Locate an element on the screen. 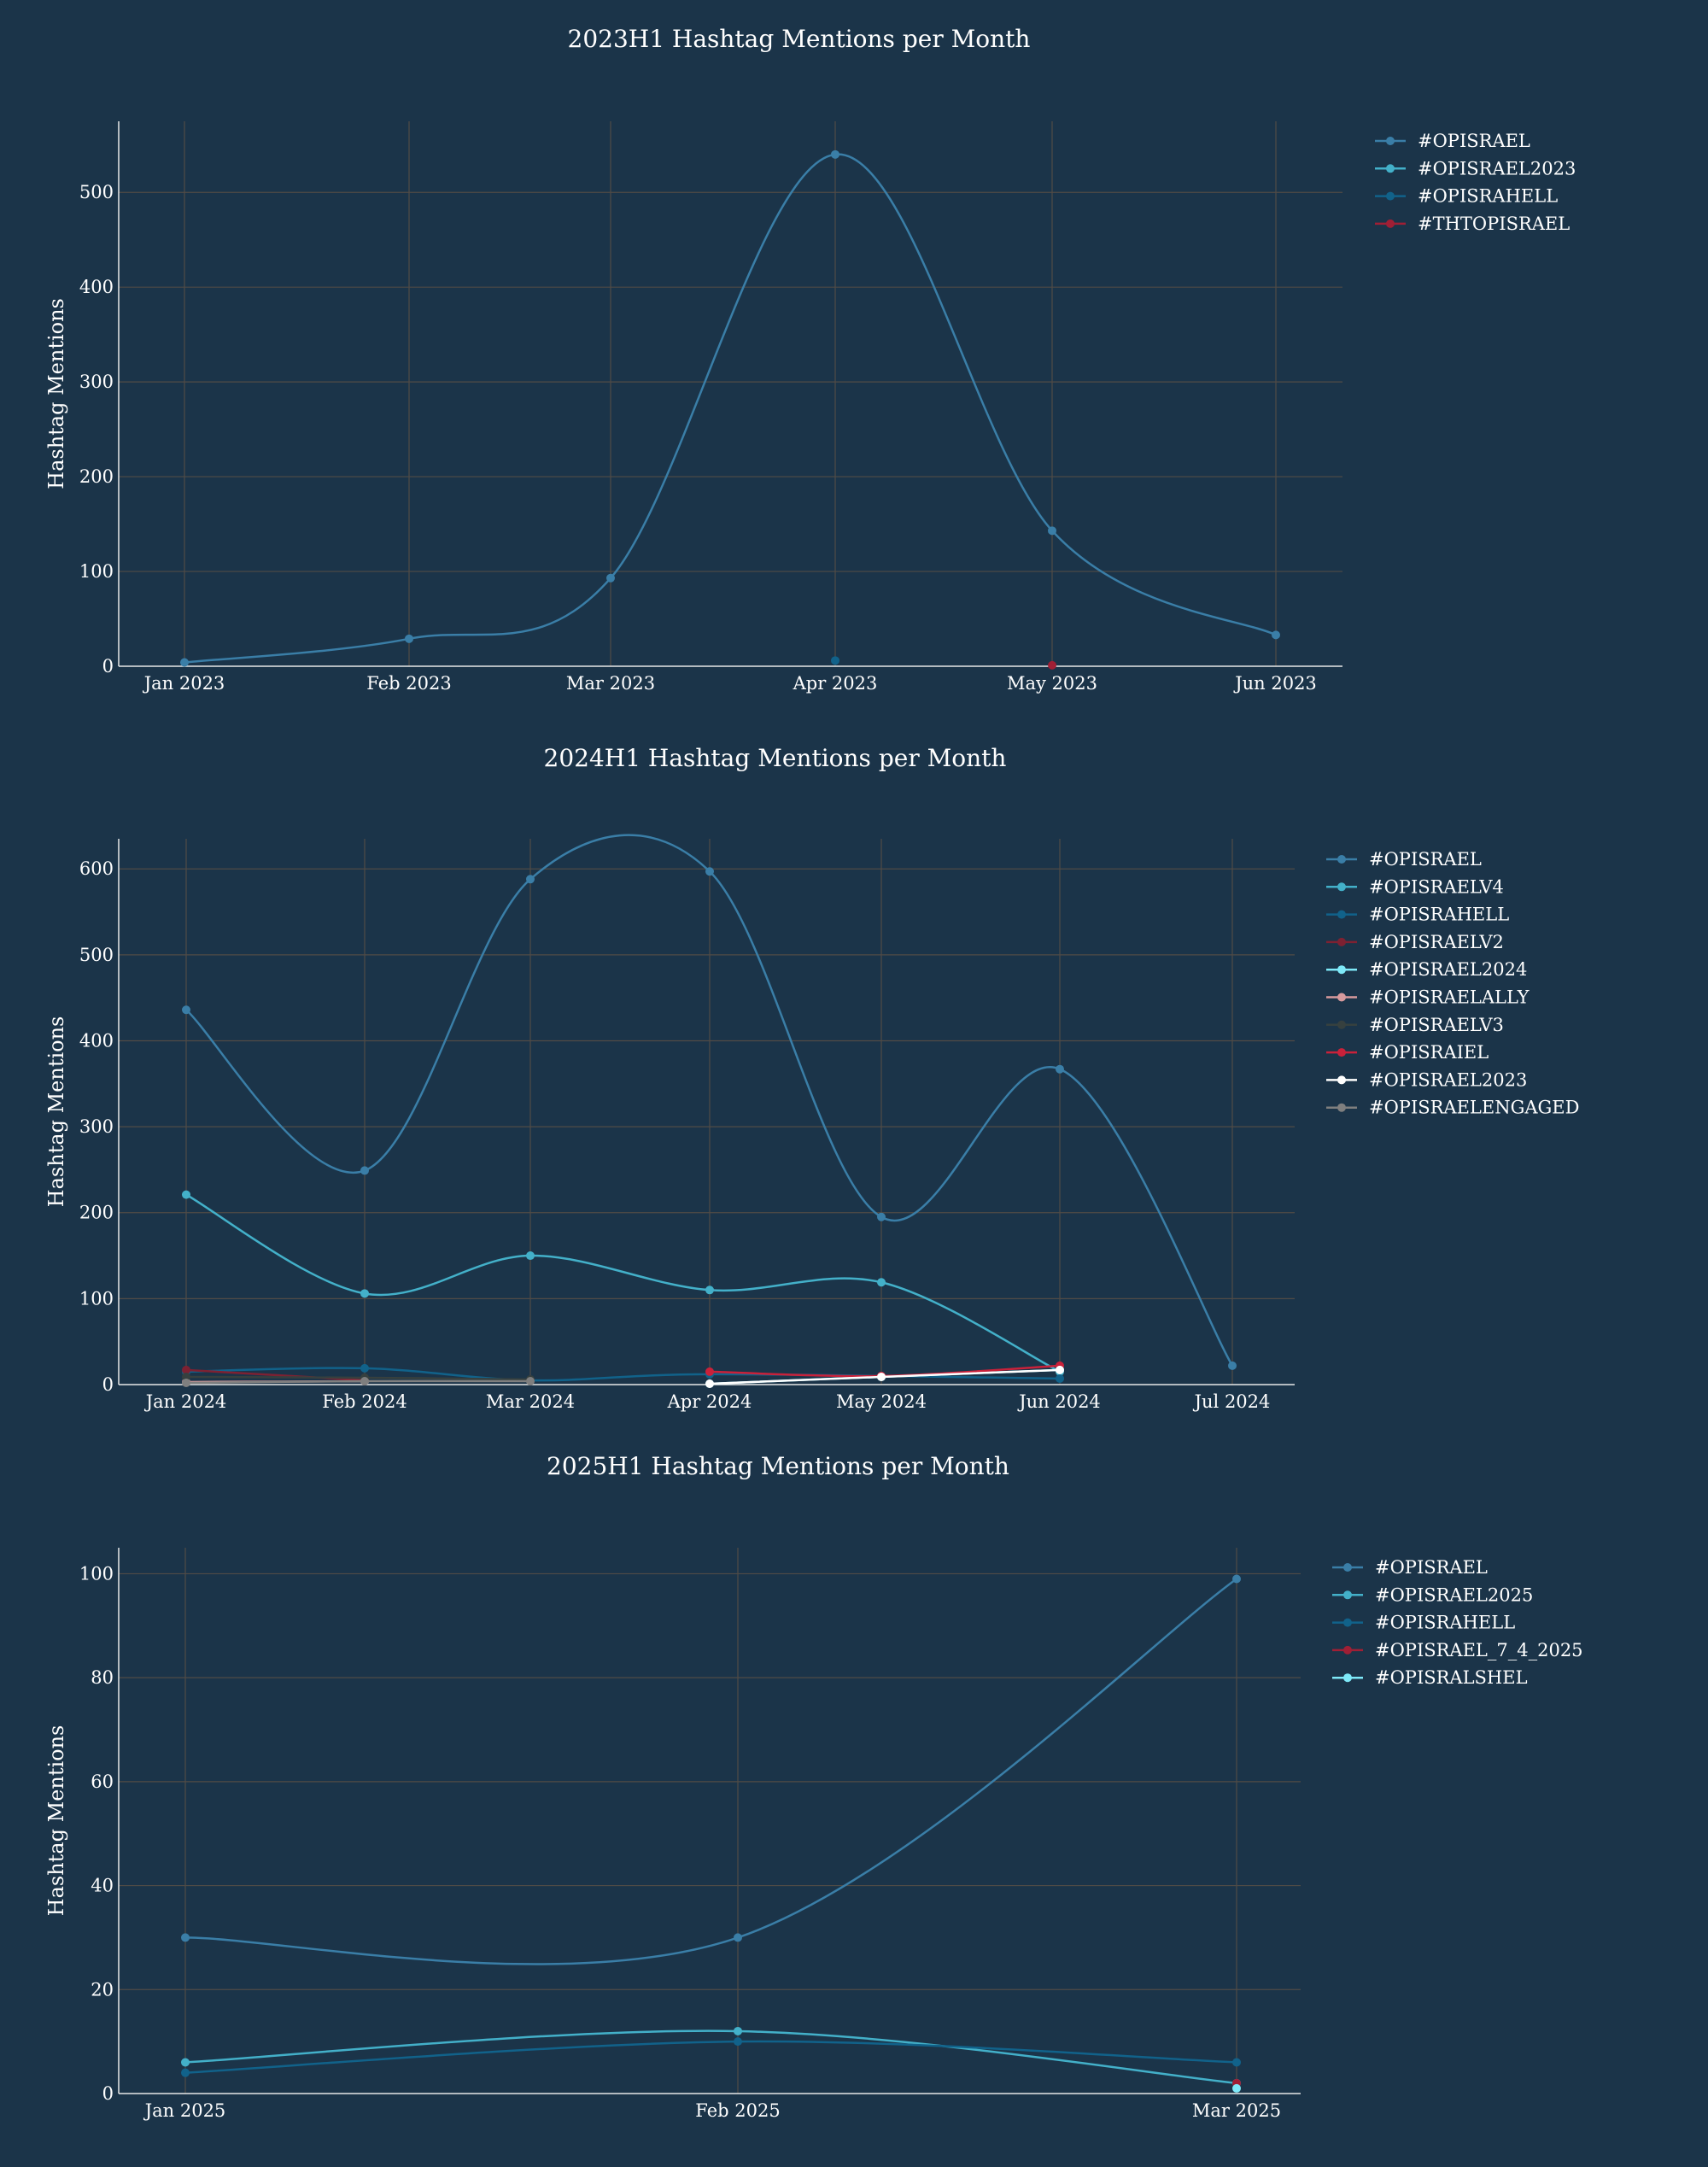  legend-entry-label: #OPISRAELALLY is located at coordinates (1449, 997).